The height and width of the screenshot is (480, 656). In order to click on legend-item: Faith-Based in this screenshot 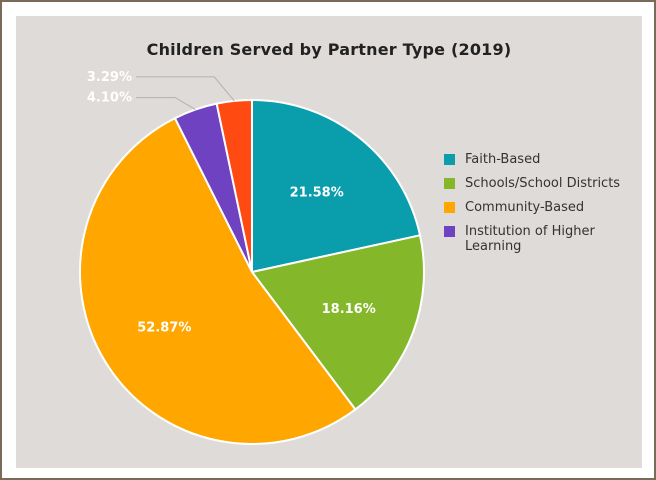, I will do `click(534, 159)`.